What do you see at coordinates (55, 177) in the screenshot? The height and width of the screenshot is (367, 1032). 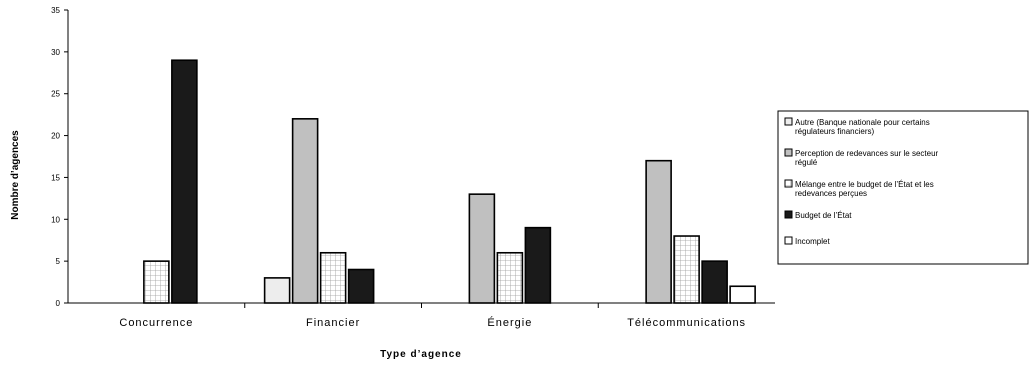 I see `y-tick-label: 15` at bounding box center [55, 177].